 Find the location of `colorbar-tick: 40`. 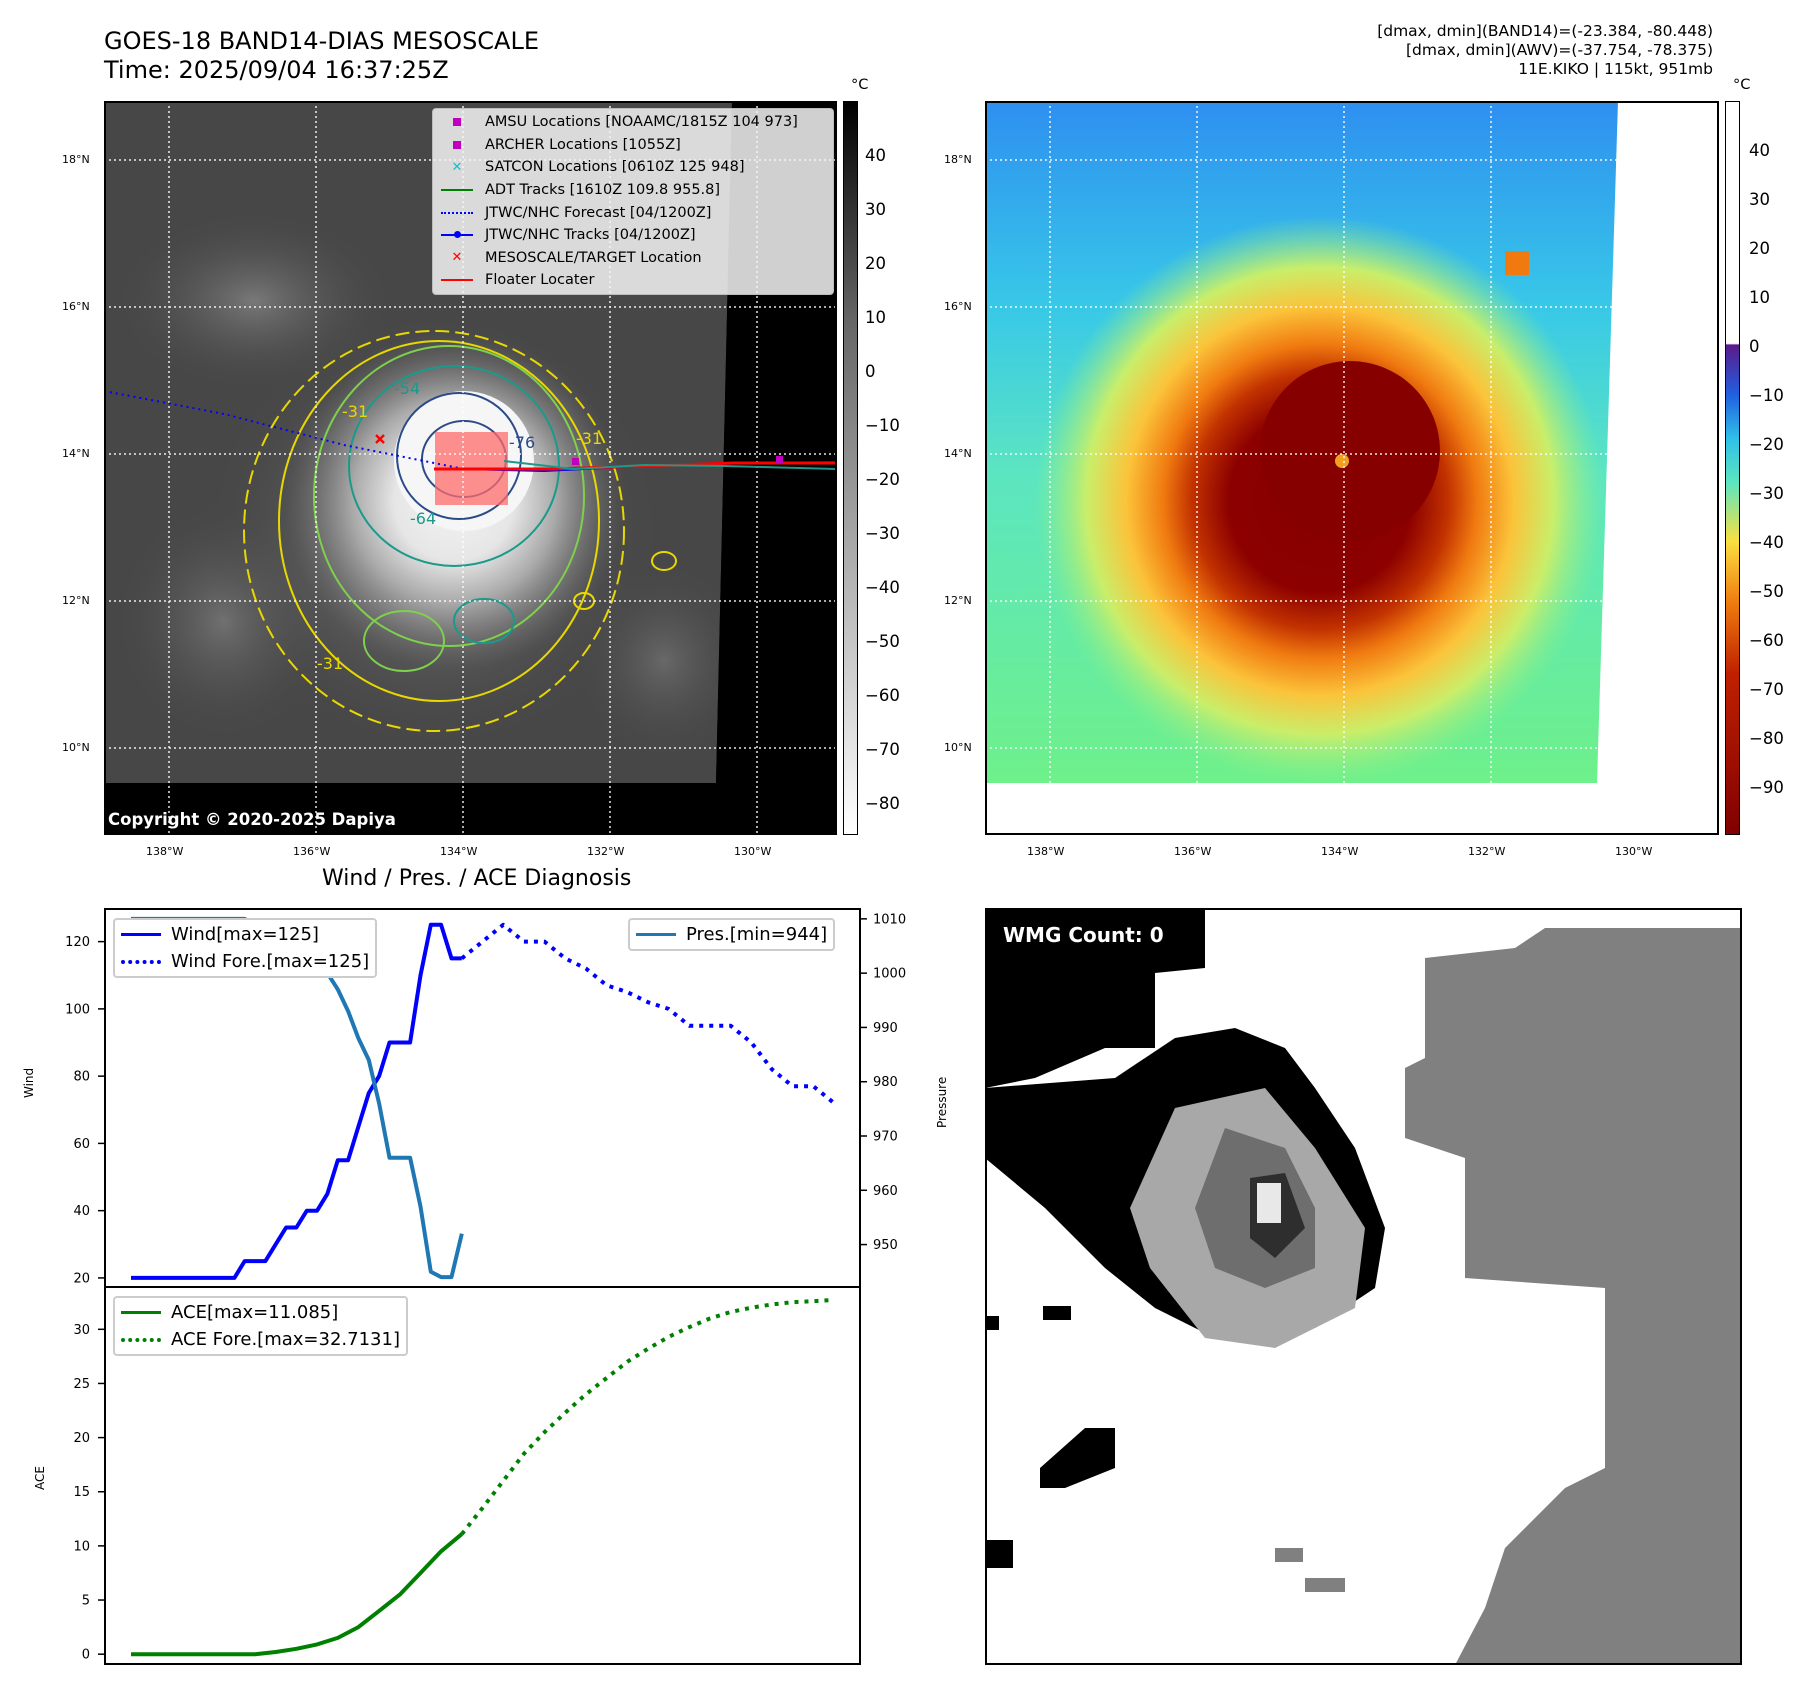

colorbar-tick: 40 is located at coordinates (1759, 150).